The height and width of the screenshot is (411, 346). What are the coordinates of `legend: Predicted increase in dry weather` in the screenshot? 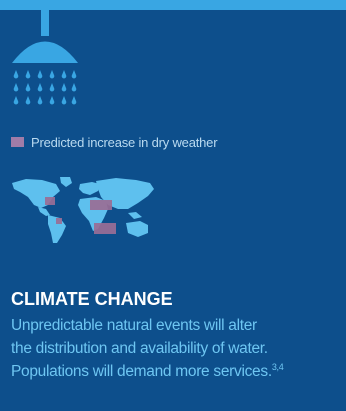 It's located at (114, 142).